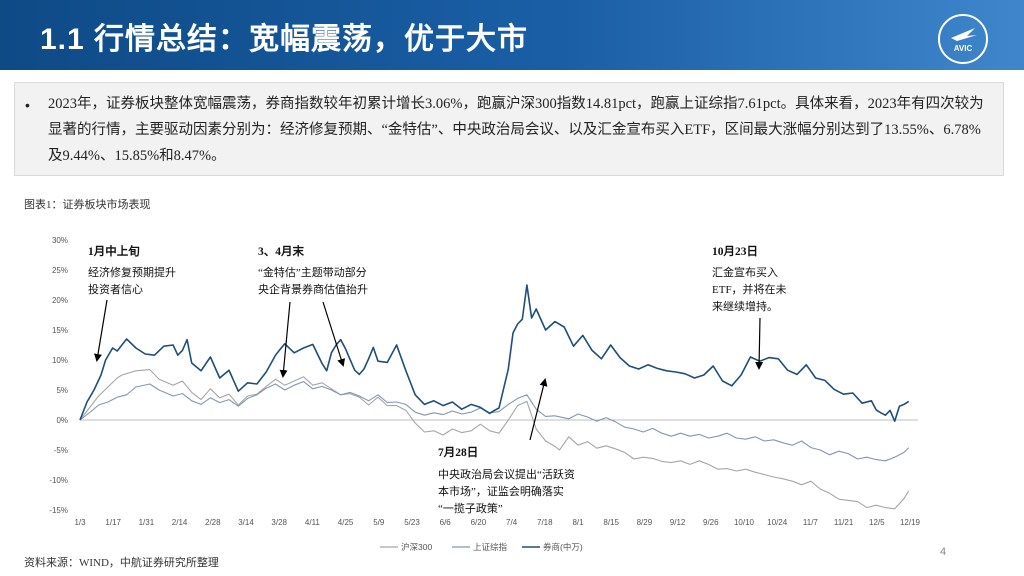  What do you see at coordinates (470, 508) in the screenshot?
I see `annotation-jul-line-3: “一揽子政策”` at bounding box center [470, 508].